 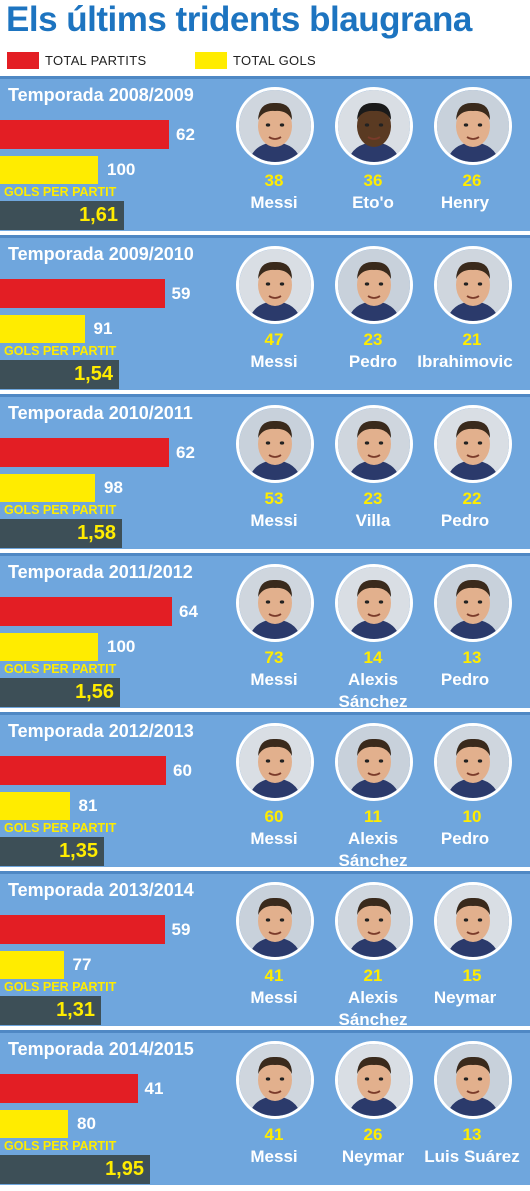 What do you see at coordinates (185, 134) in the screenshot?
I see `bar-value-partits: 62` at bounding box center [185, 134].